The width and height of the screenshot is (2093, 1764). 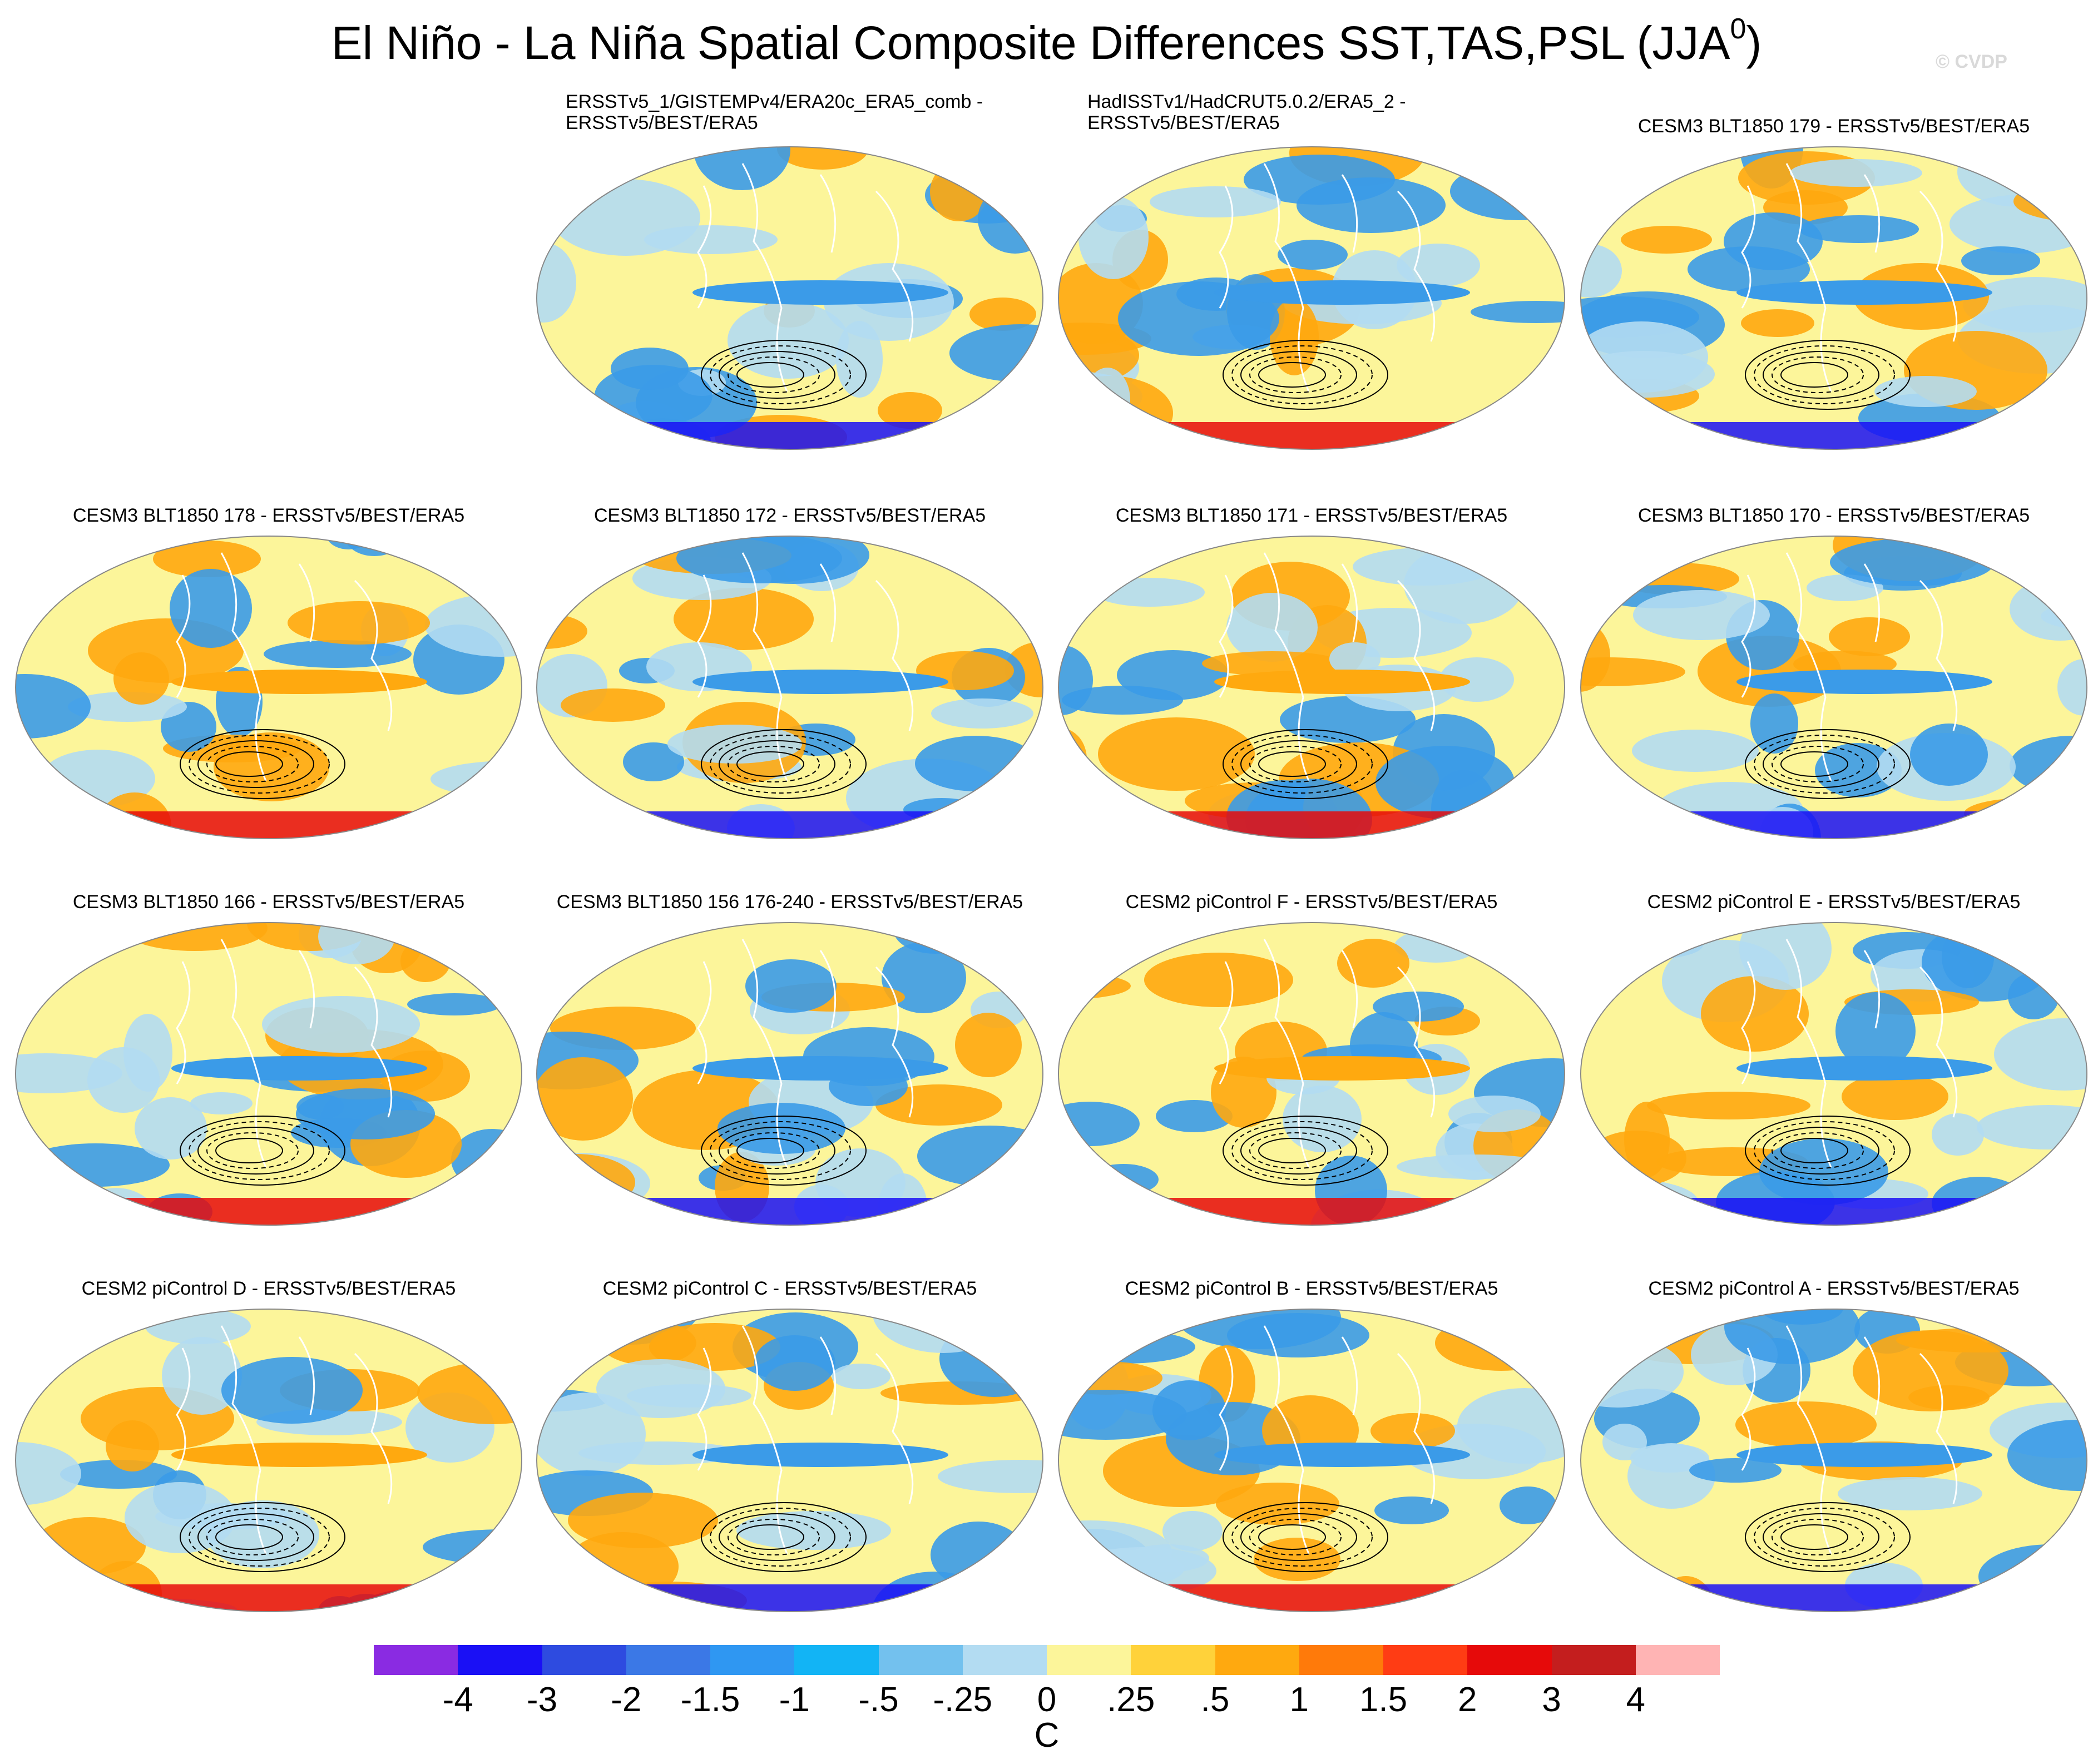 I want to click on panel-title: CESM2 piControl B - ERSSTv5/BEST/ERA5, so click(x=1311, y=1306).